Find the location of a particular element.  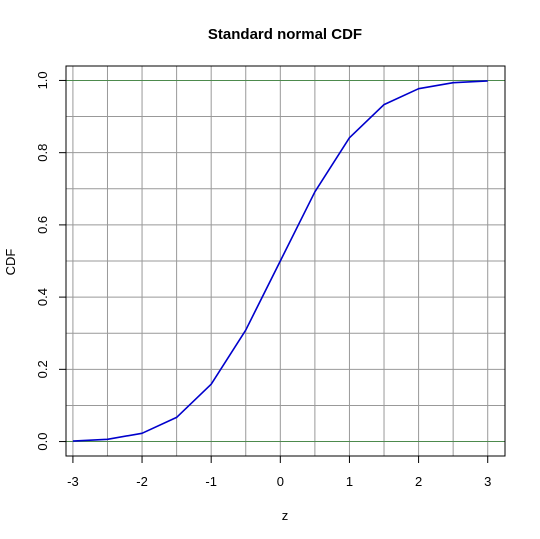

y-tick-label: 0.6 is located at coordinates (42, 225).